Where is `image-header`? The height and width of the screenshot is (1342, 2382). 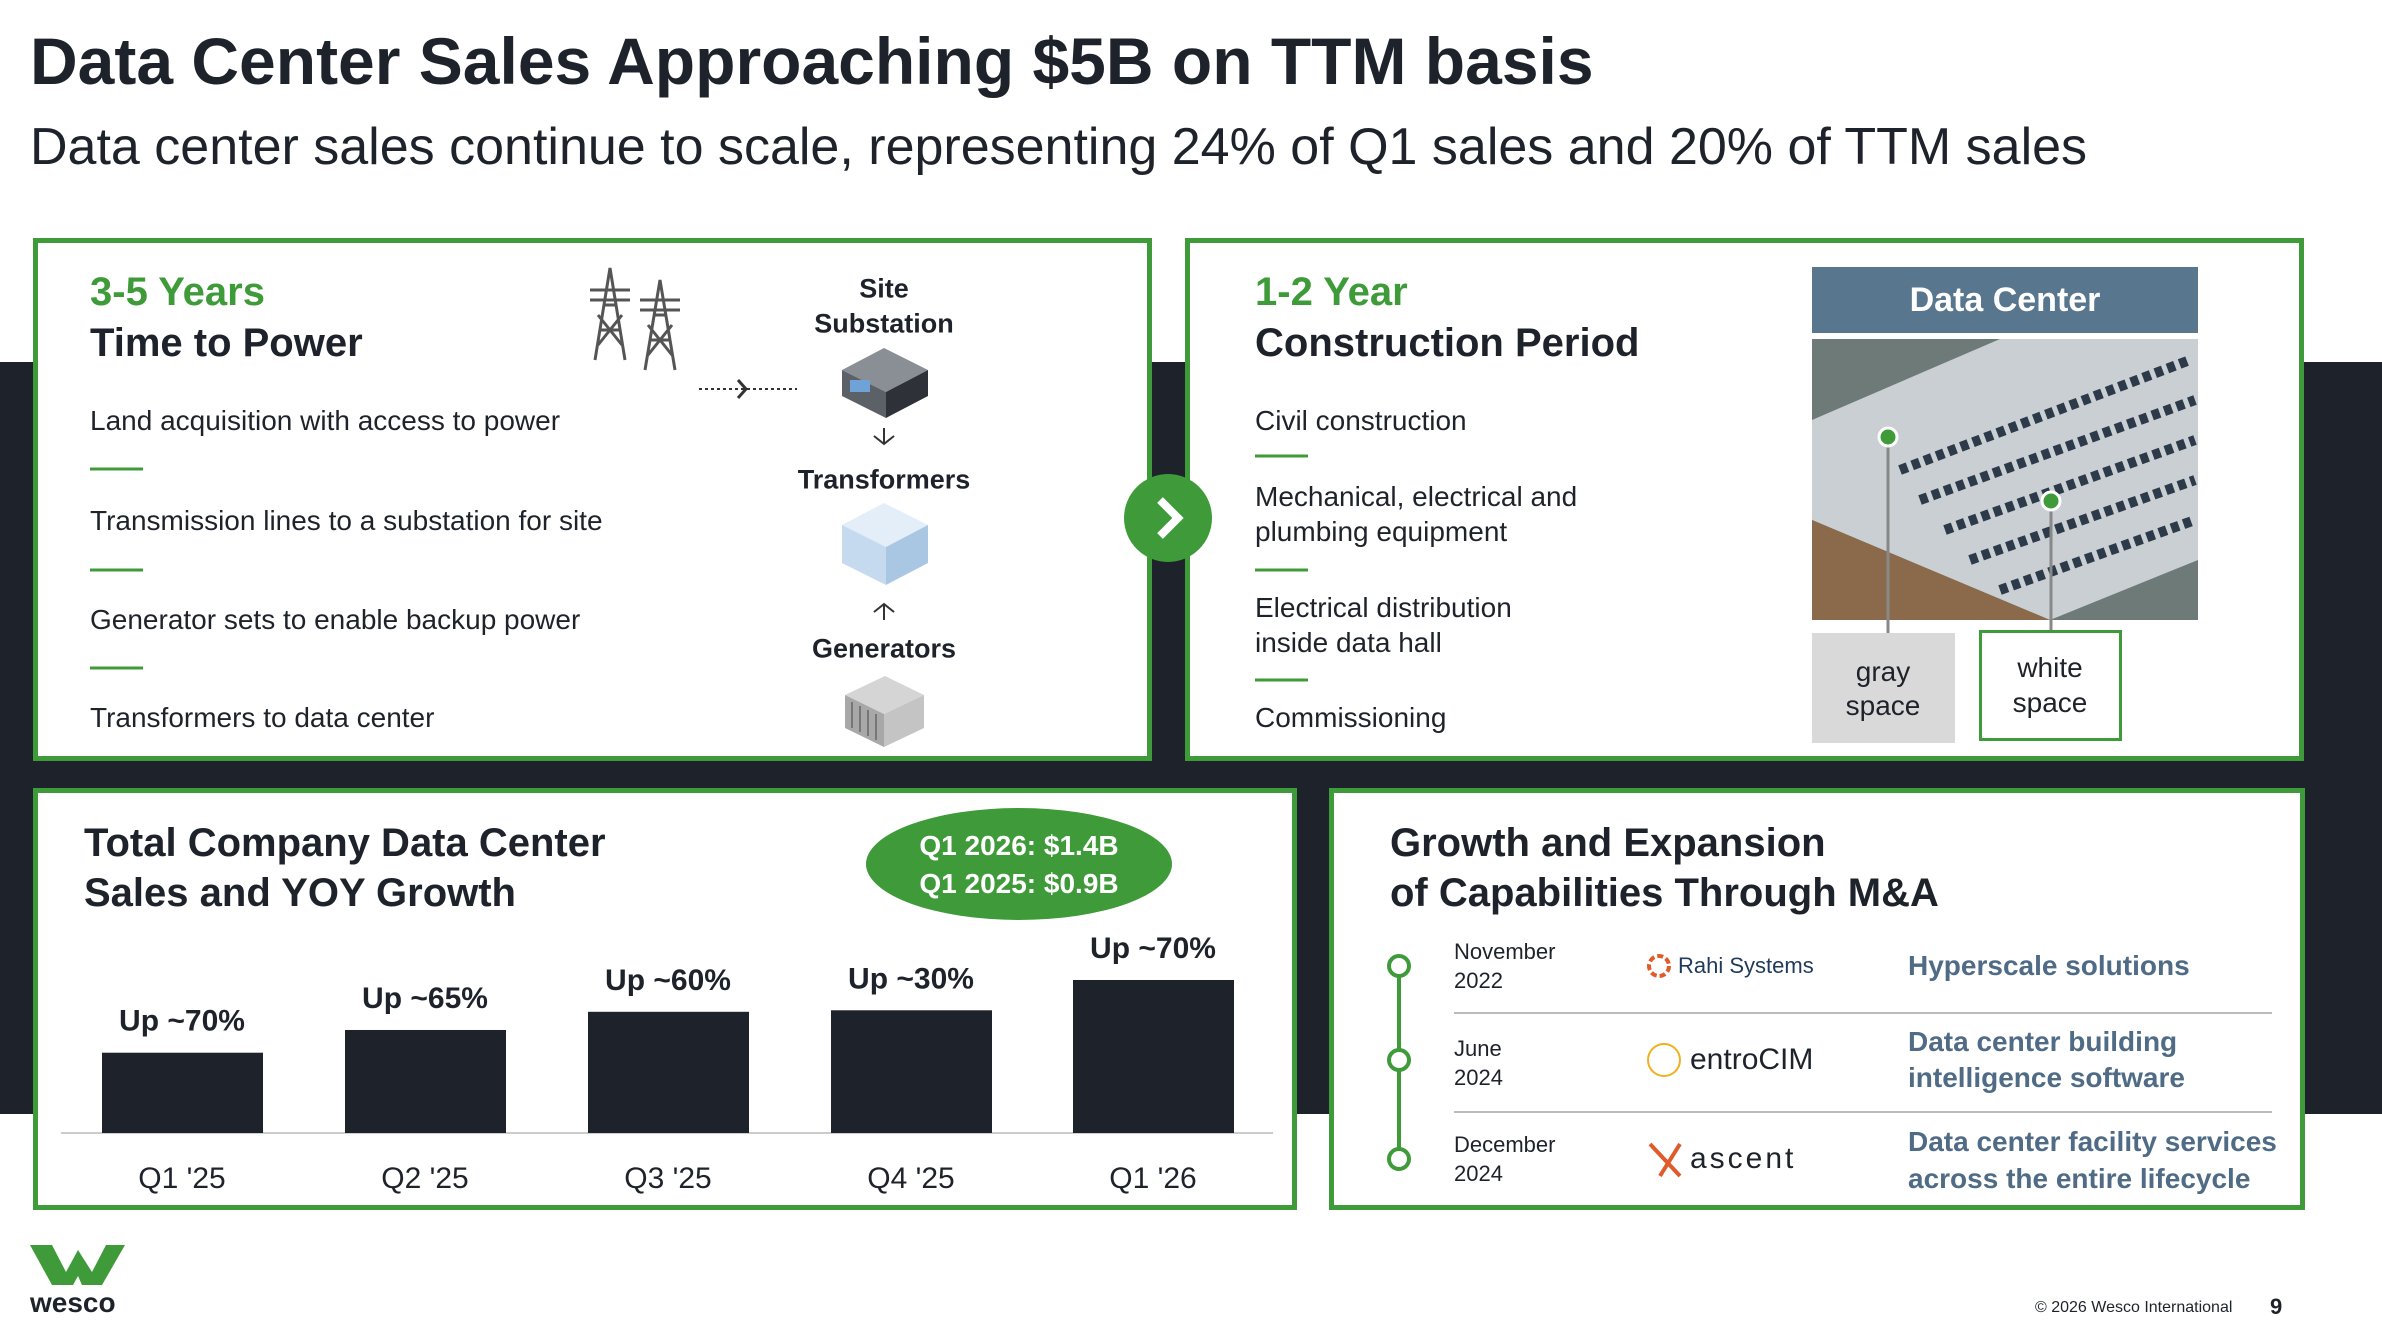 image-header is located at coordinates (2005, 300).